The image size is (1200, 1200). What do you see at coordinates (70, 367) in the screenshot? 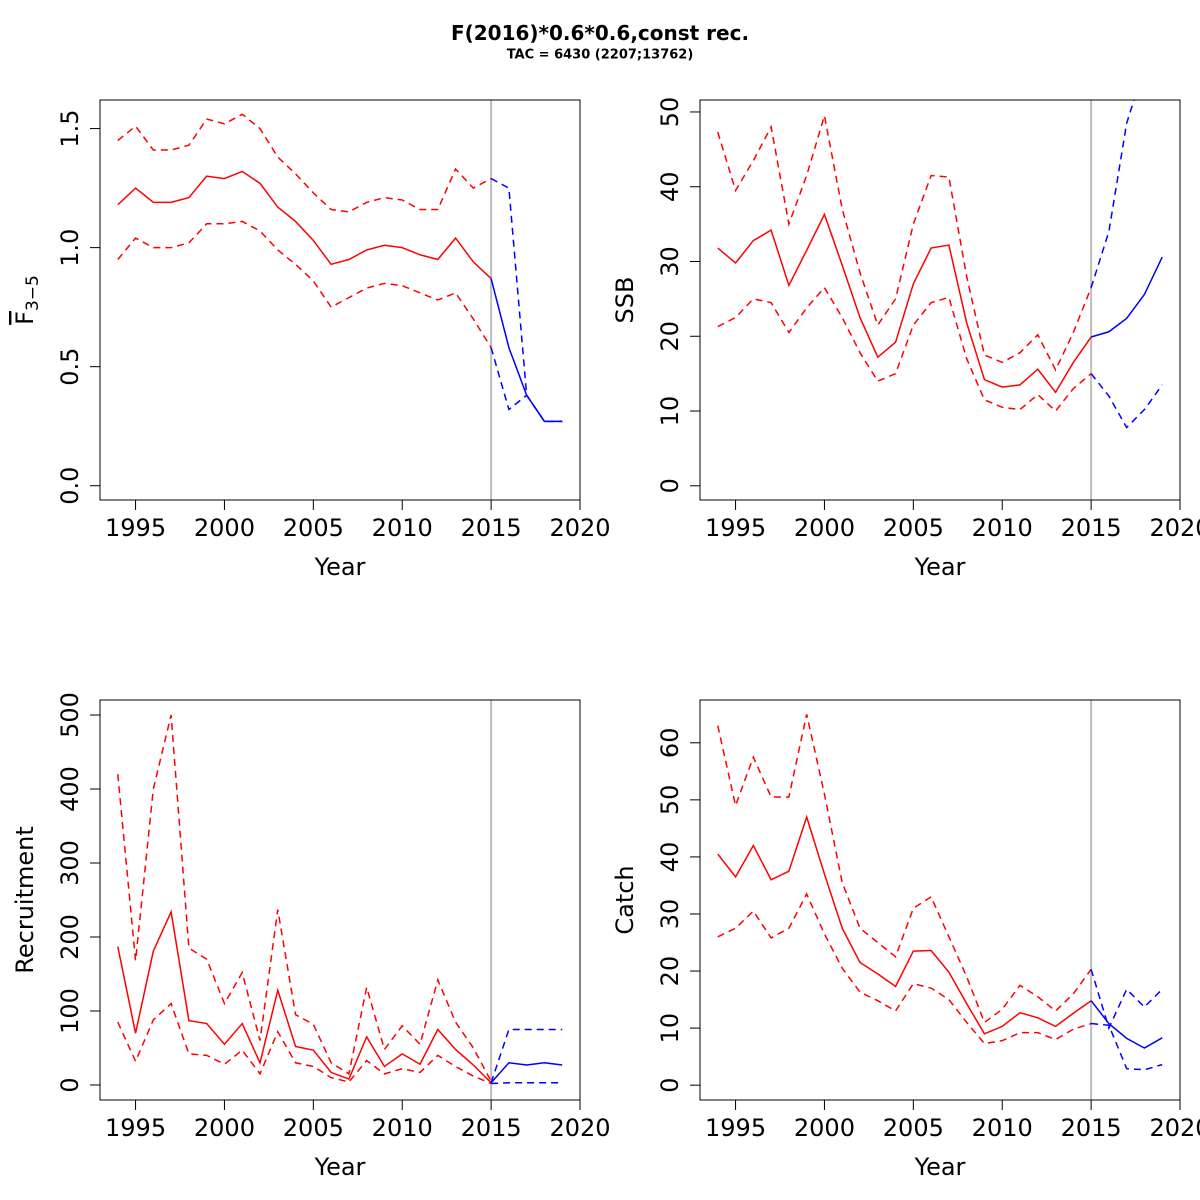
I see `y-tick-label: 0.5` at bounding box center [70, 367].